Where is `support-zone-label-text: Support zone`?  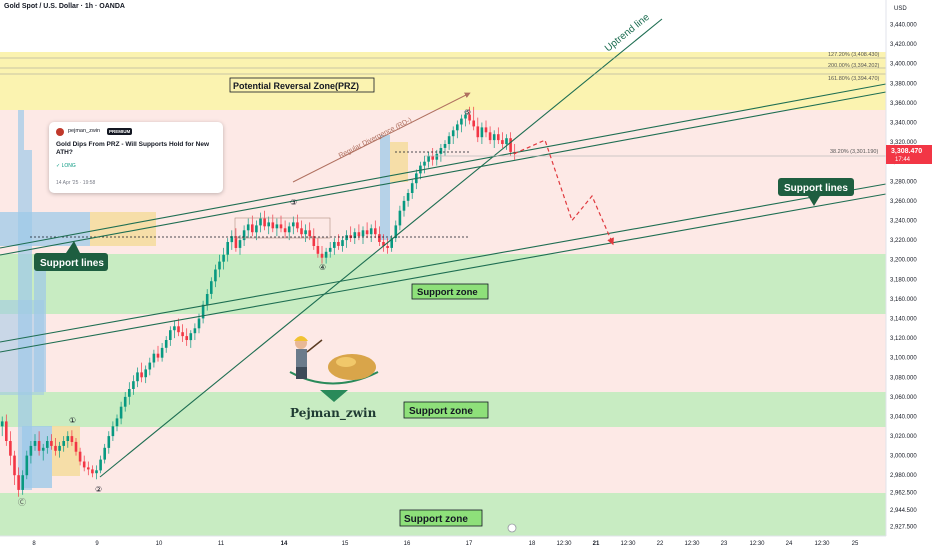
support-zone-label-text: Support zone is located at coordinates (447, 292).